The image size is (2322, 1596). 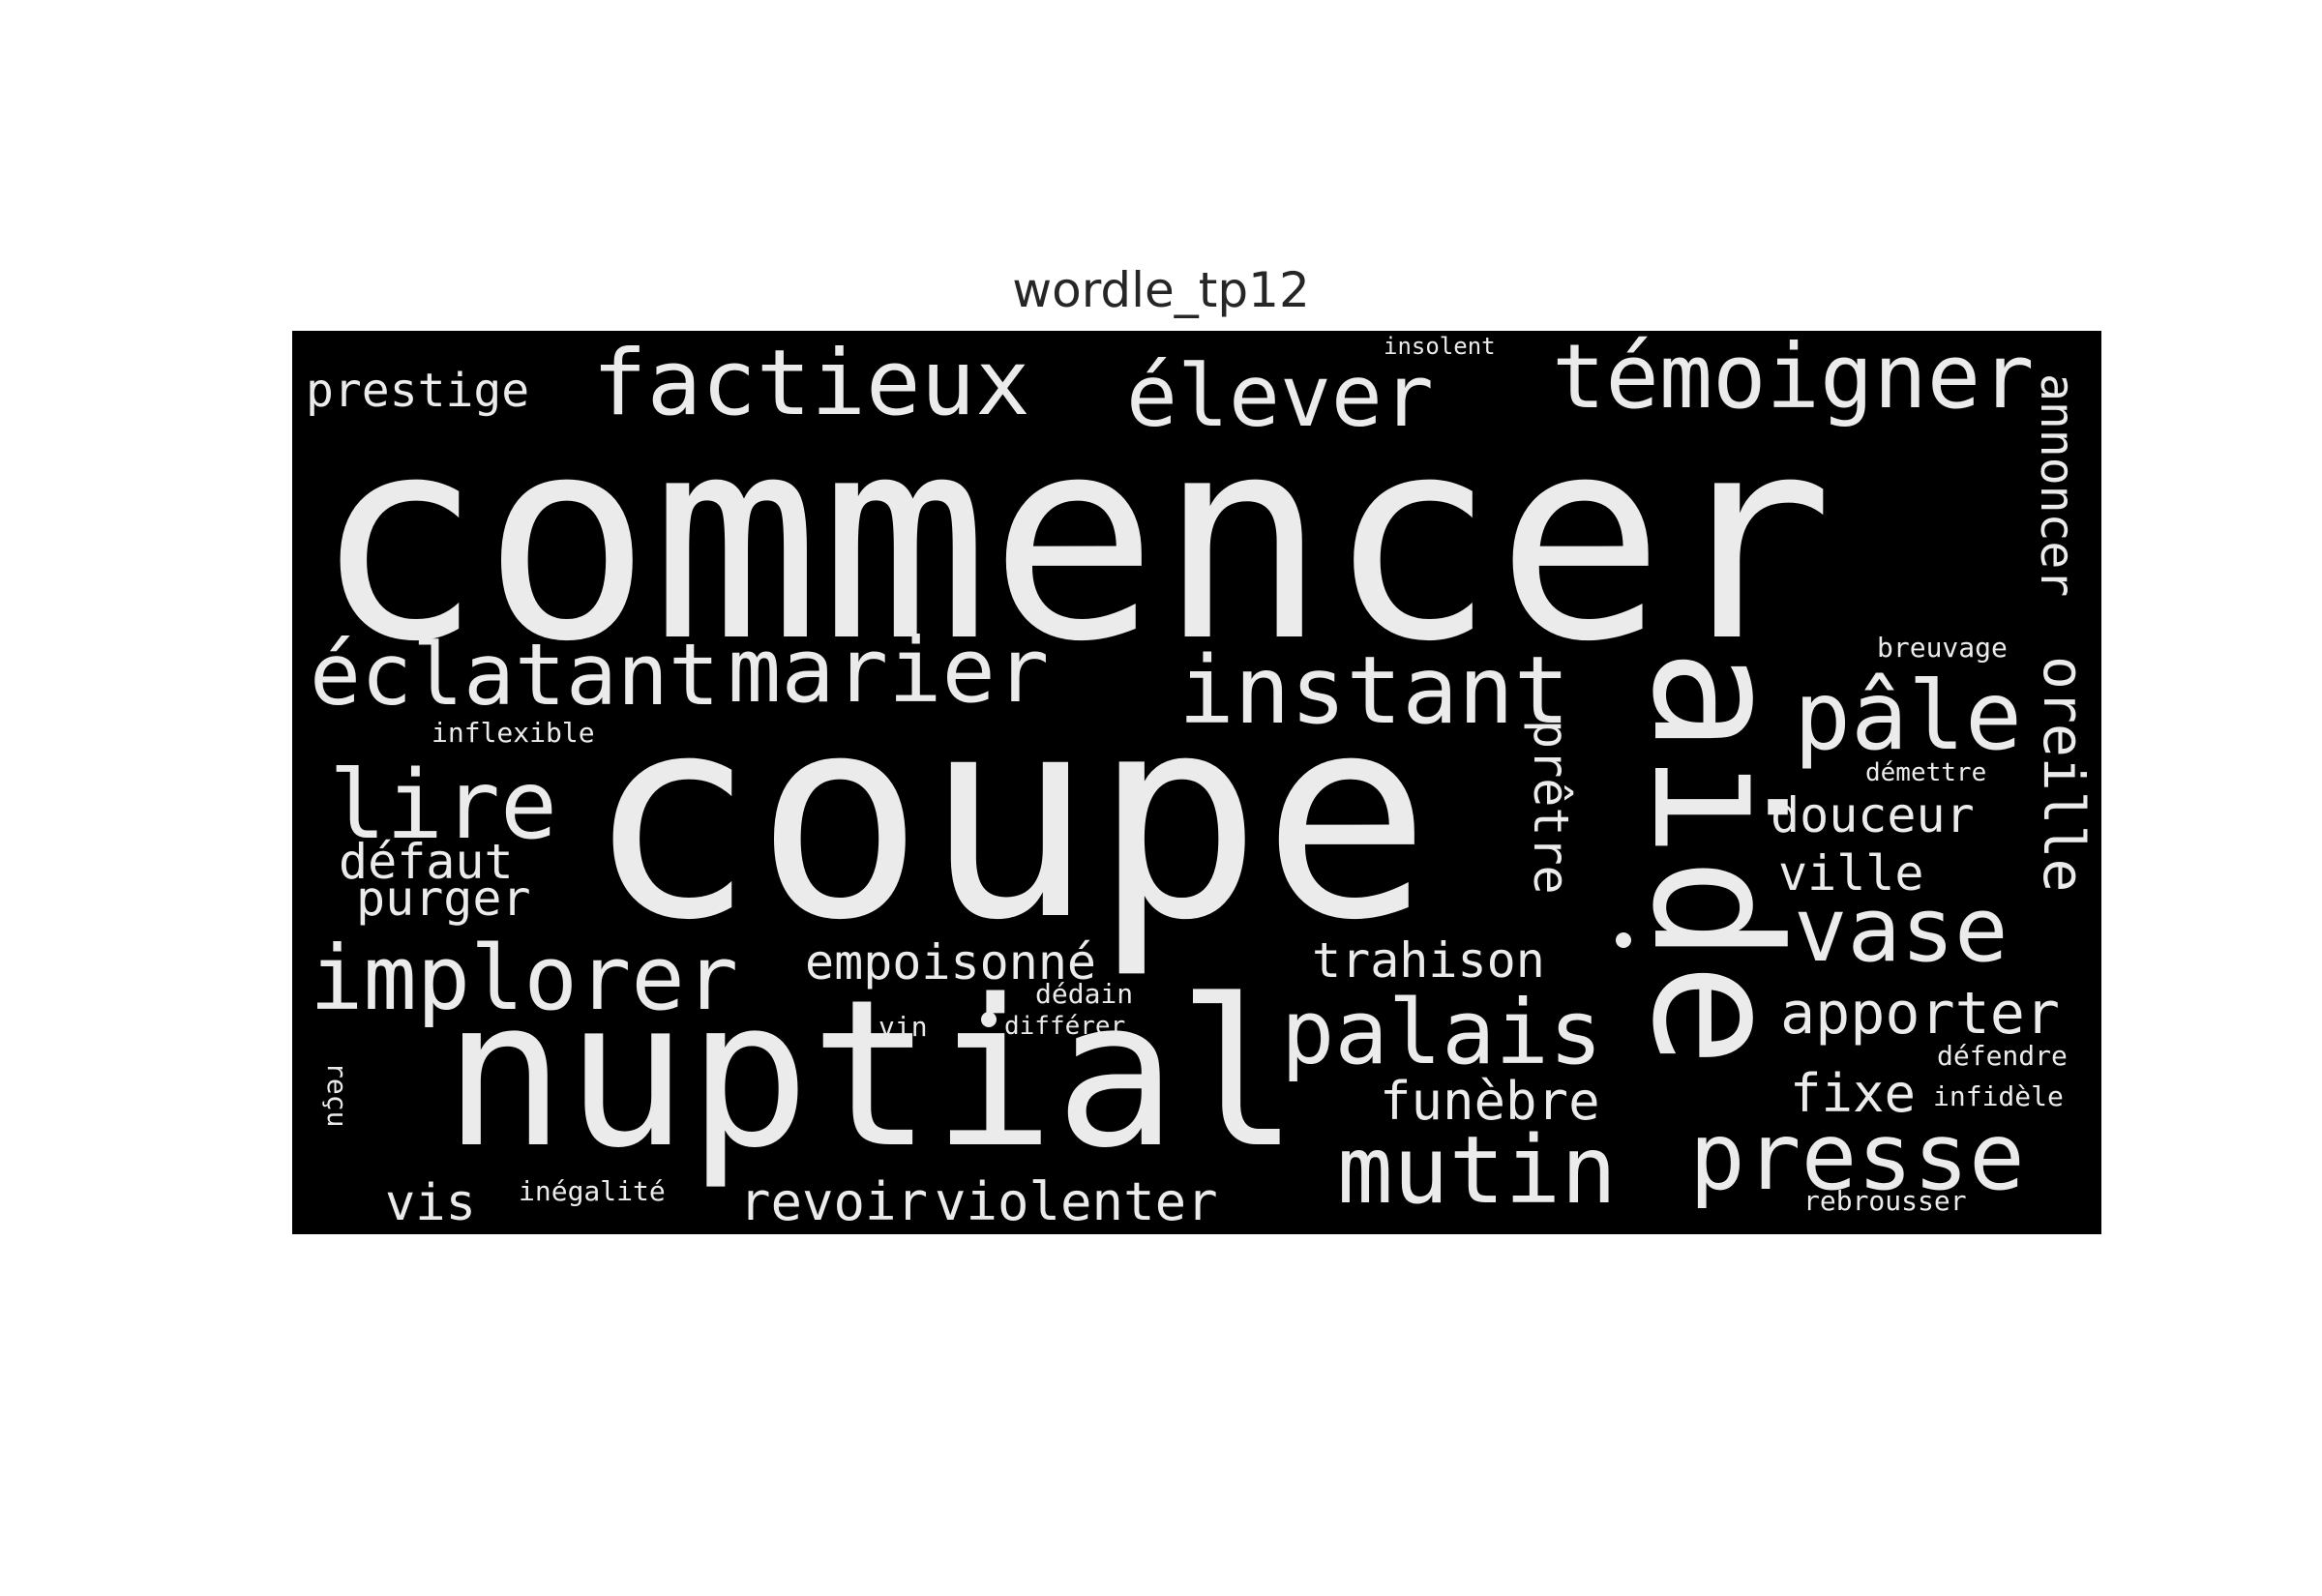 I want to click on word-implorer: implorer, so click(x=524, y=978).